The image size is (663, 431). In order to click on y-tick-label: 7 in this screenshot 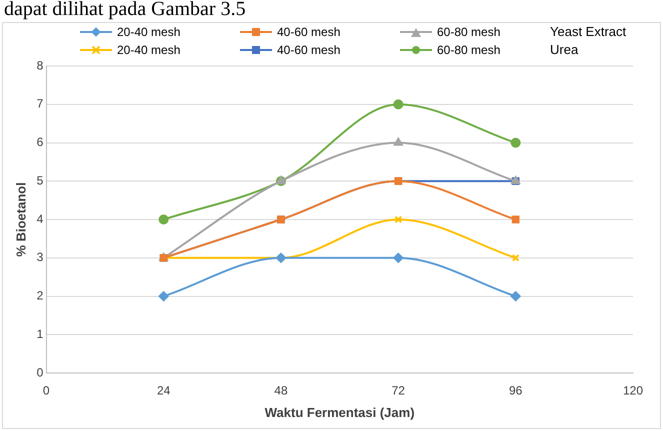, I will do `click(40, 103)`.